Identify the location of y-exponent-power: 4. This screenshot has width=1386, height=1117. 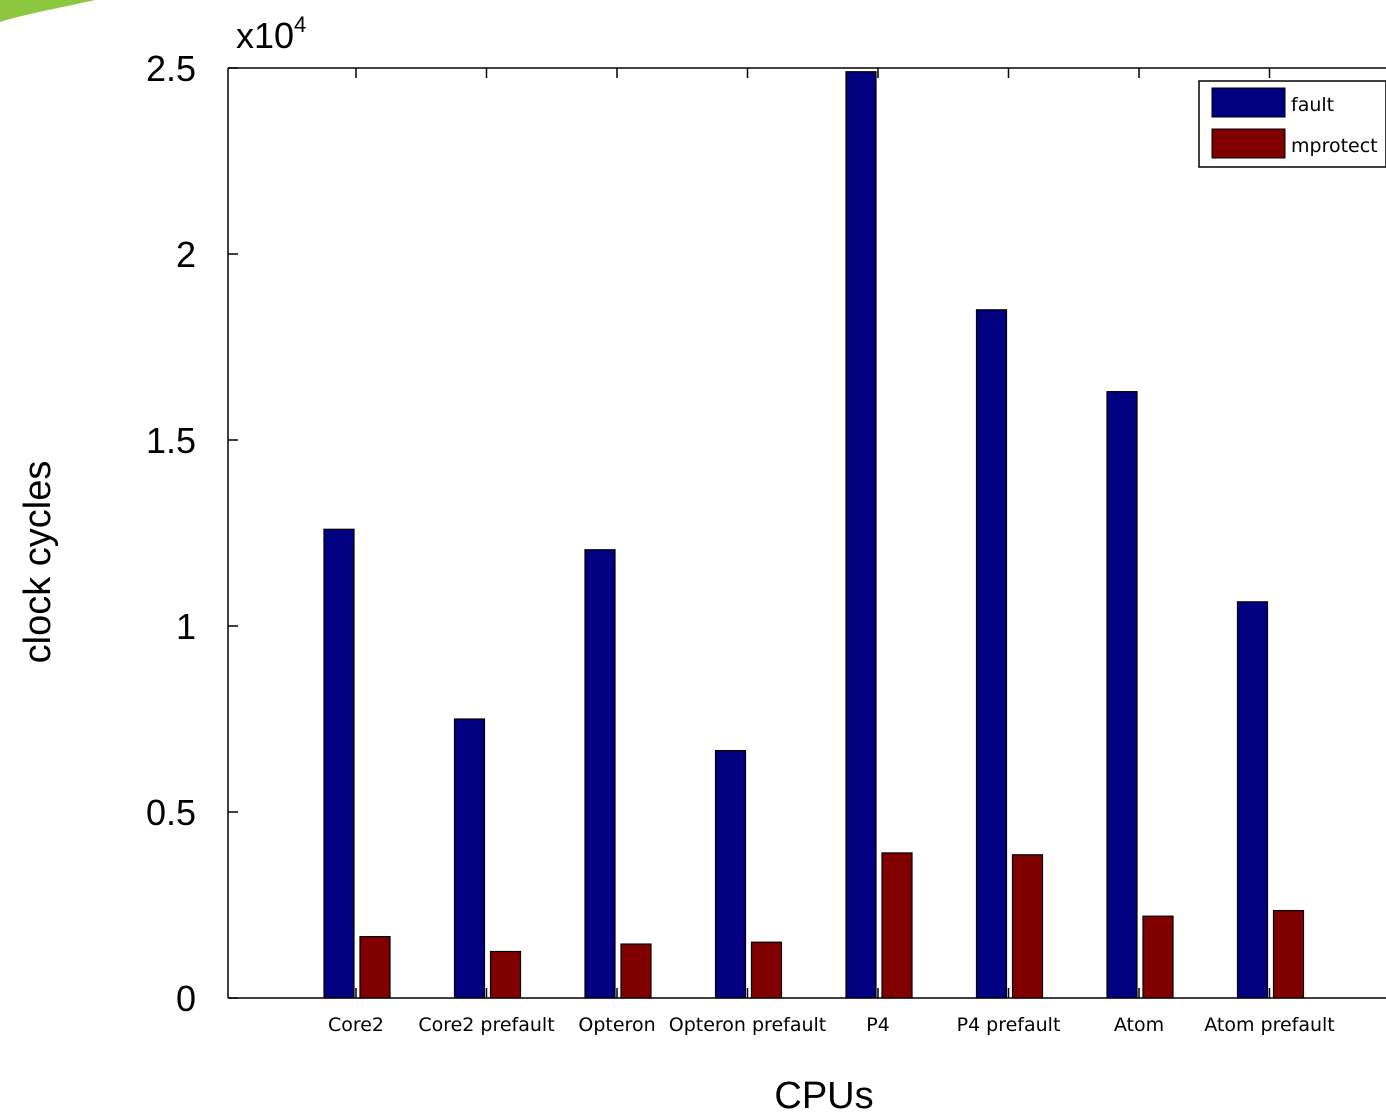
(300, 24).